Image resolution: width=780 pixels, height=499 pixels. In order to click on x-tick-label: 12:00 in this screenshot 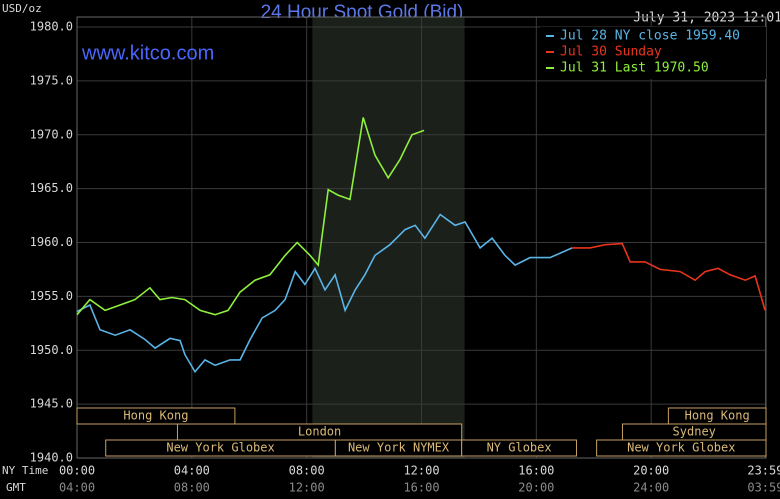, I will do `click(421, 471)`.